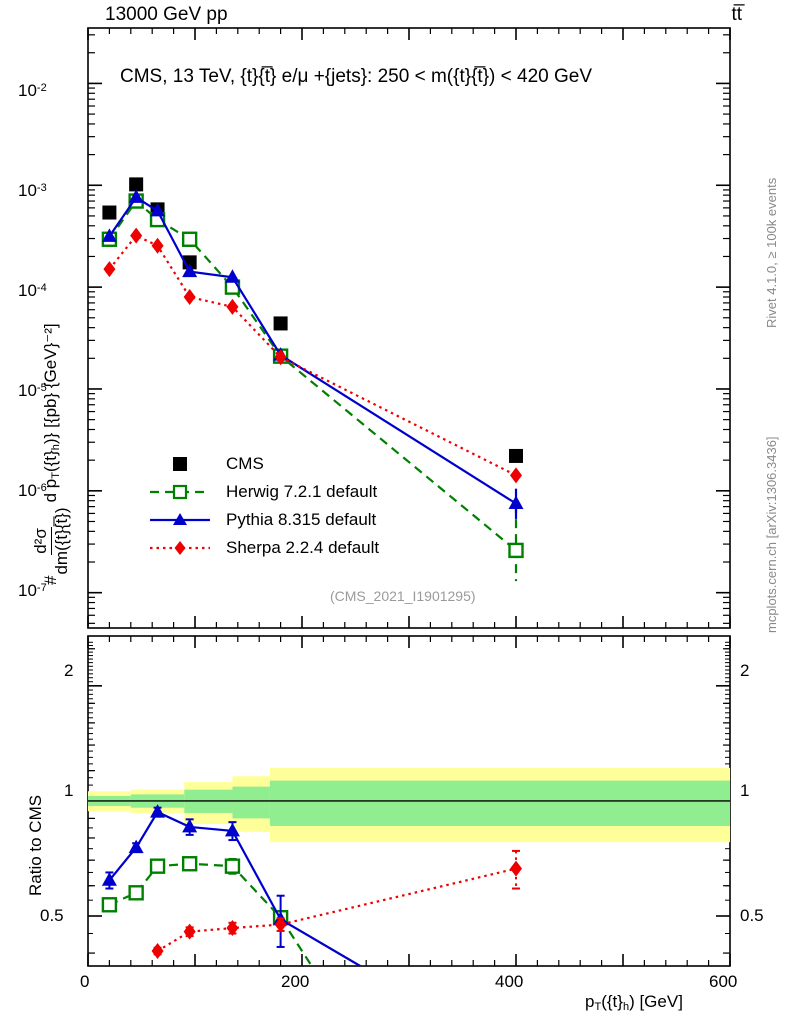 The width and height of the screenshot is (786, 1024). Describe the element at coordinates (509, 981) in the screenshot. I see `x-tick-label-400: 400` at that location.